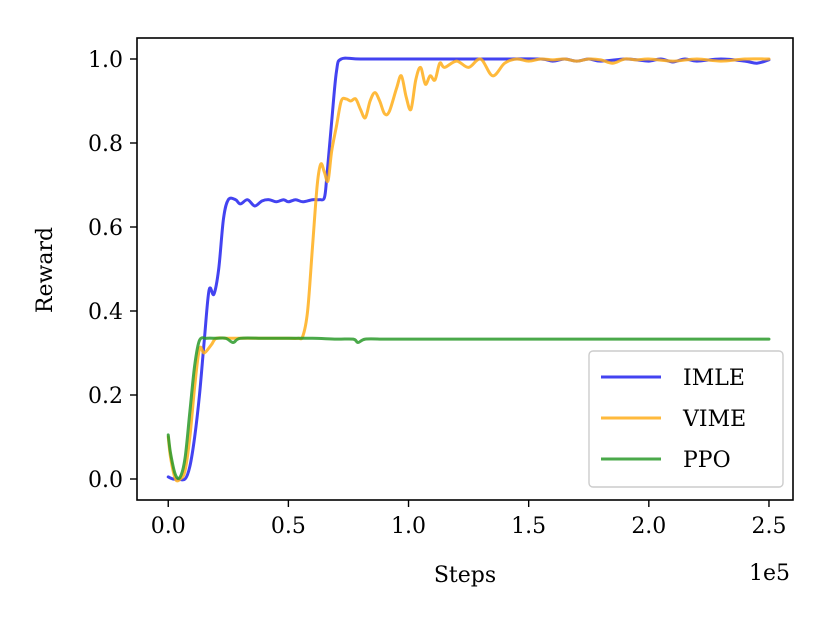  Describe the element at coordinates (105, 312) in the screenshot. I see `y-tick-label: 0.4` at that location.